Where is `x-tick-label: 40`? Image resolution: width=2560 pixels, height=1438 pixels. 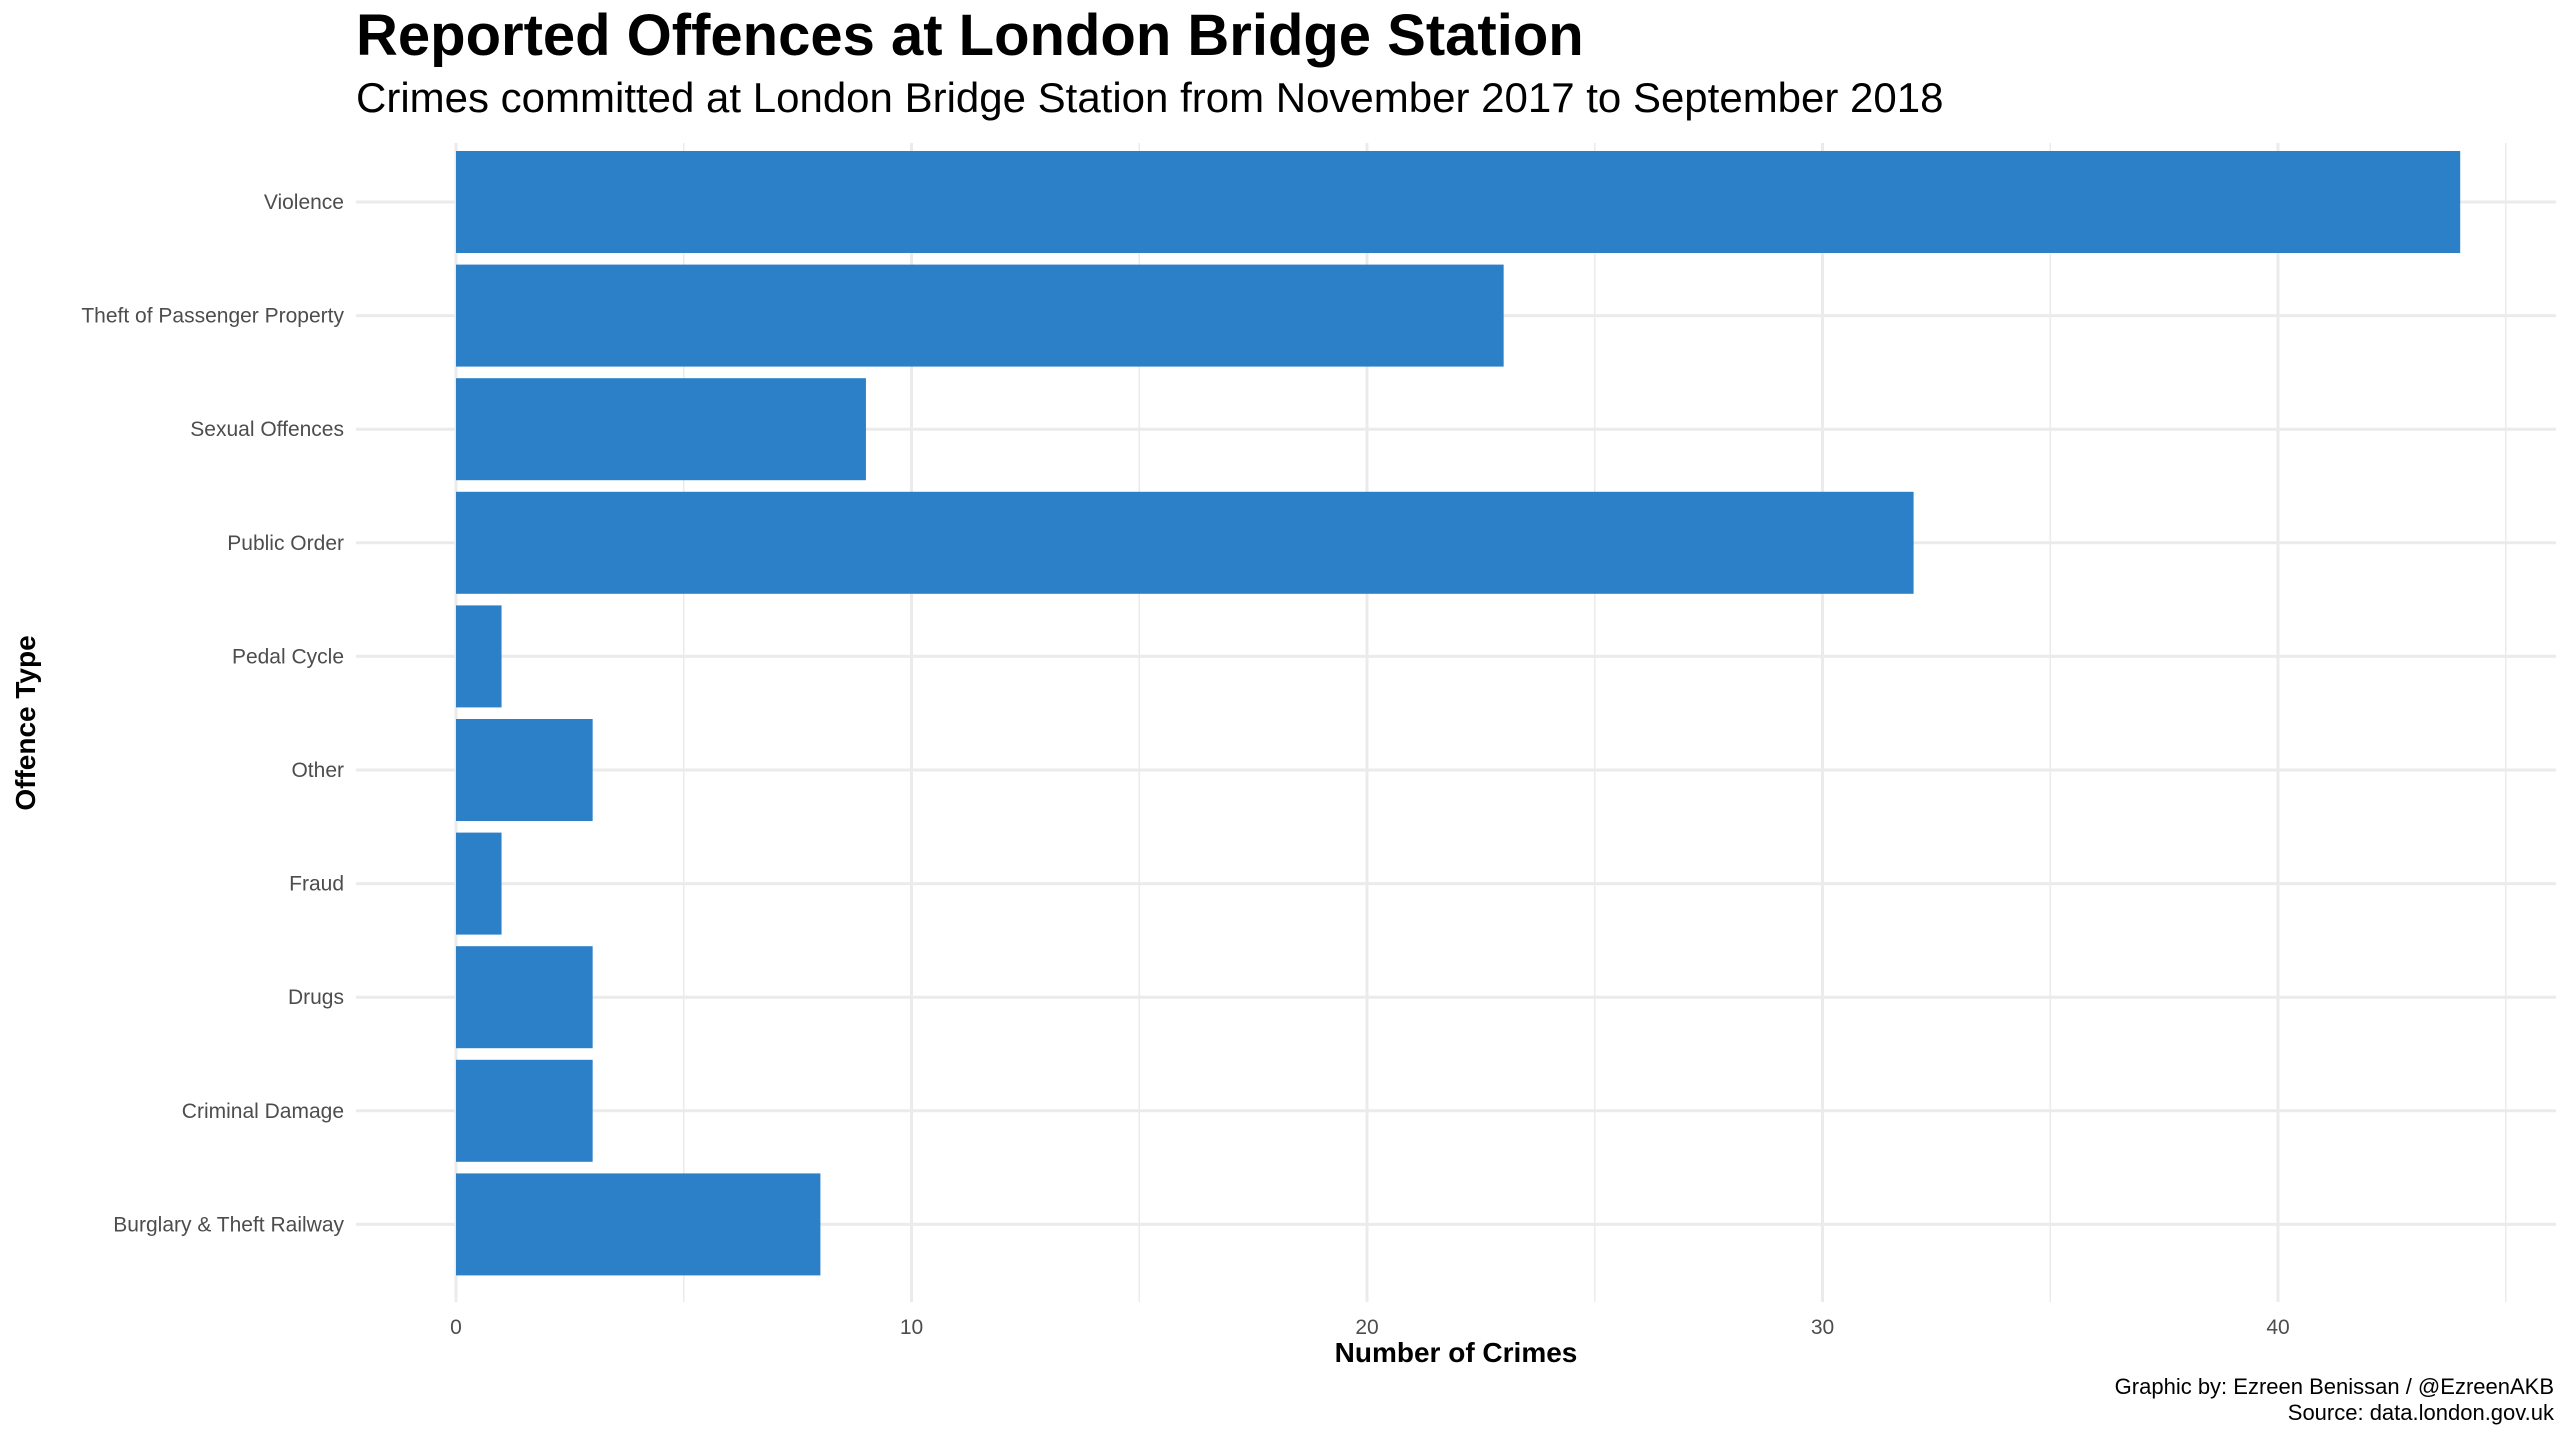
x-tick-label: 40 is located at coordinates (2277, 1327).